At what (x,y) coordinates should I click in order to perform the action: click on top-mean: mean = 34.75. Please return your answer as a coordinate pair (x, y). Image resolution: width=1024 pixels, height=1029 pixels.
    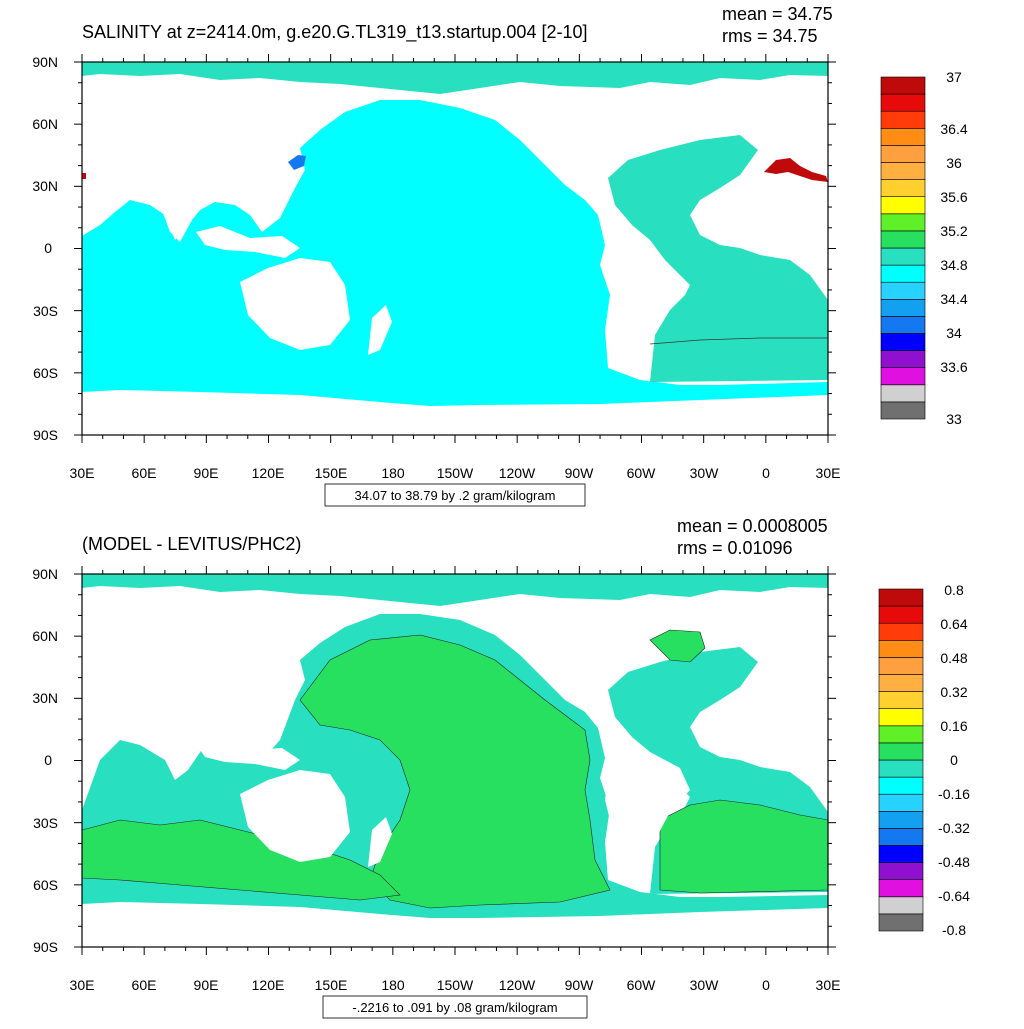
    Looking at the image, I should click on (777, 14).